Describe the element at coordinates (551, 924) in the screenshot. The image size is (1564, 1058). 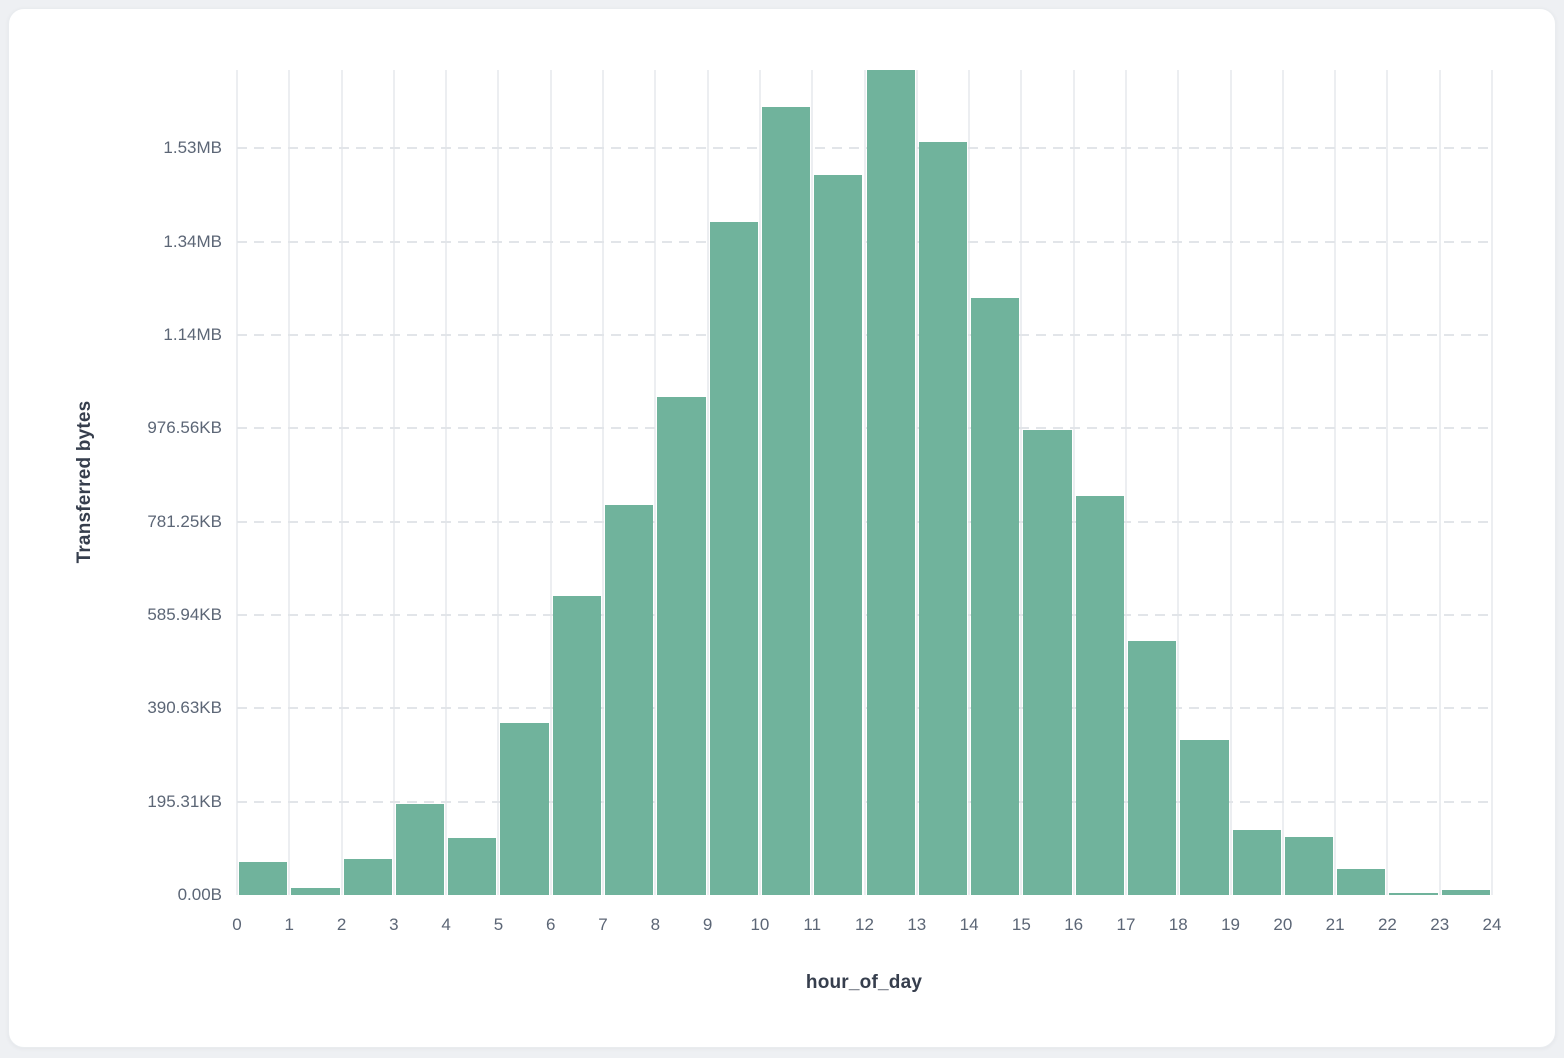
I see `x-tick-label: 6` at that location.